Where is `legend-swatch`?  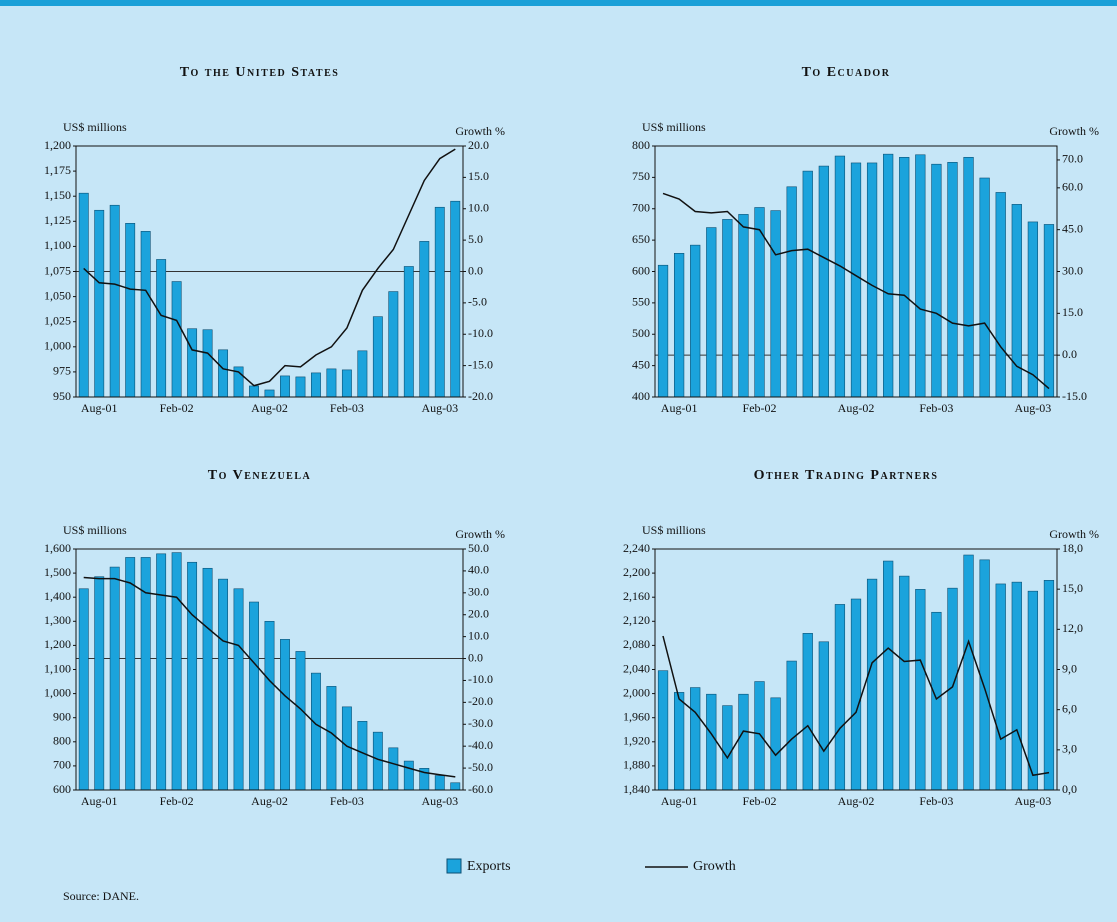
legend-swatch is located at coordinates (454, 866).